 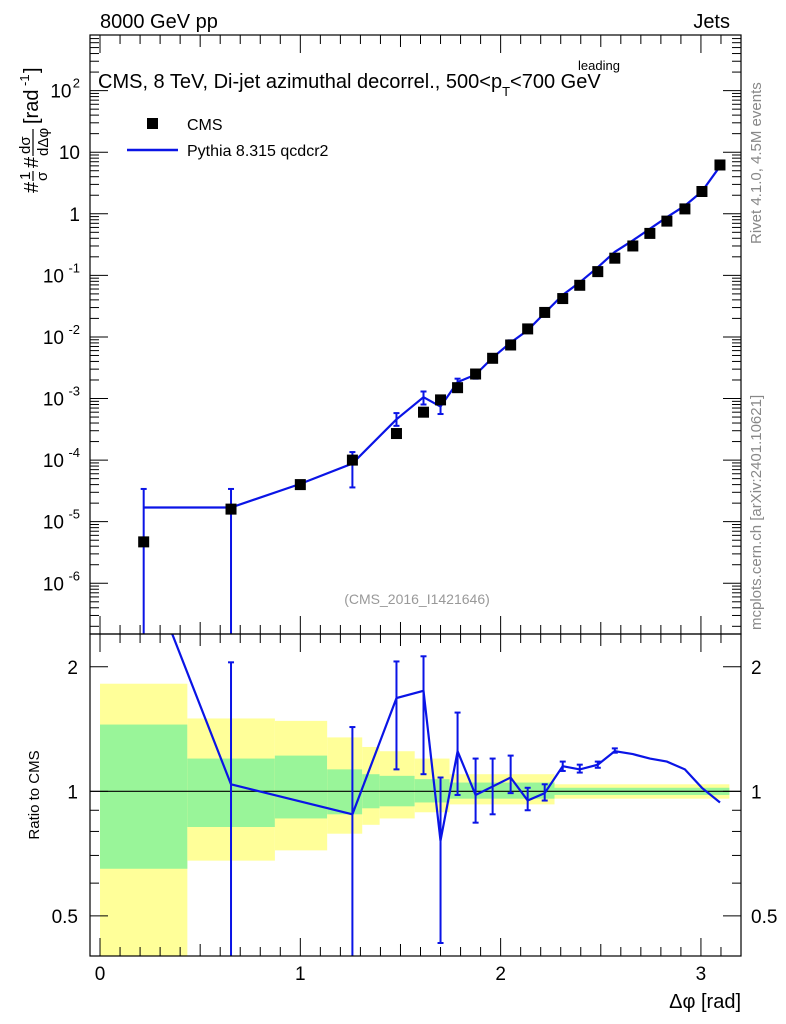 I want to click on rivet-label: Rivet 4.1.0, 4.5M events, so click(x=756, y=163).